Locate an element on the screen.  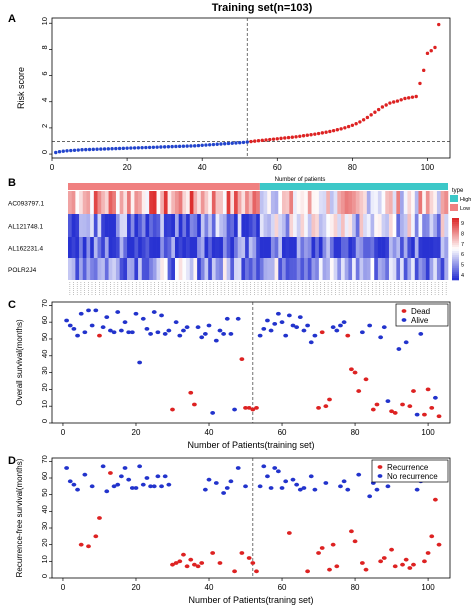
legend-swatch is located at coordinates (454, 198).